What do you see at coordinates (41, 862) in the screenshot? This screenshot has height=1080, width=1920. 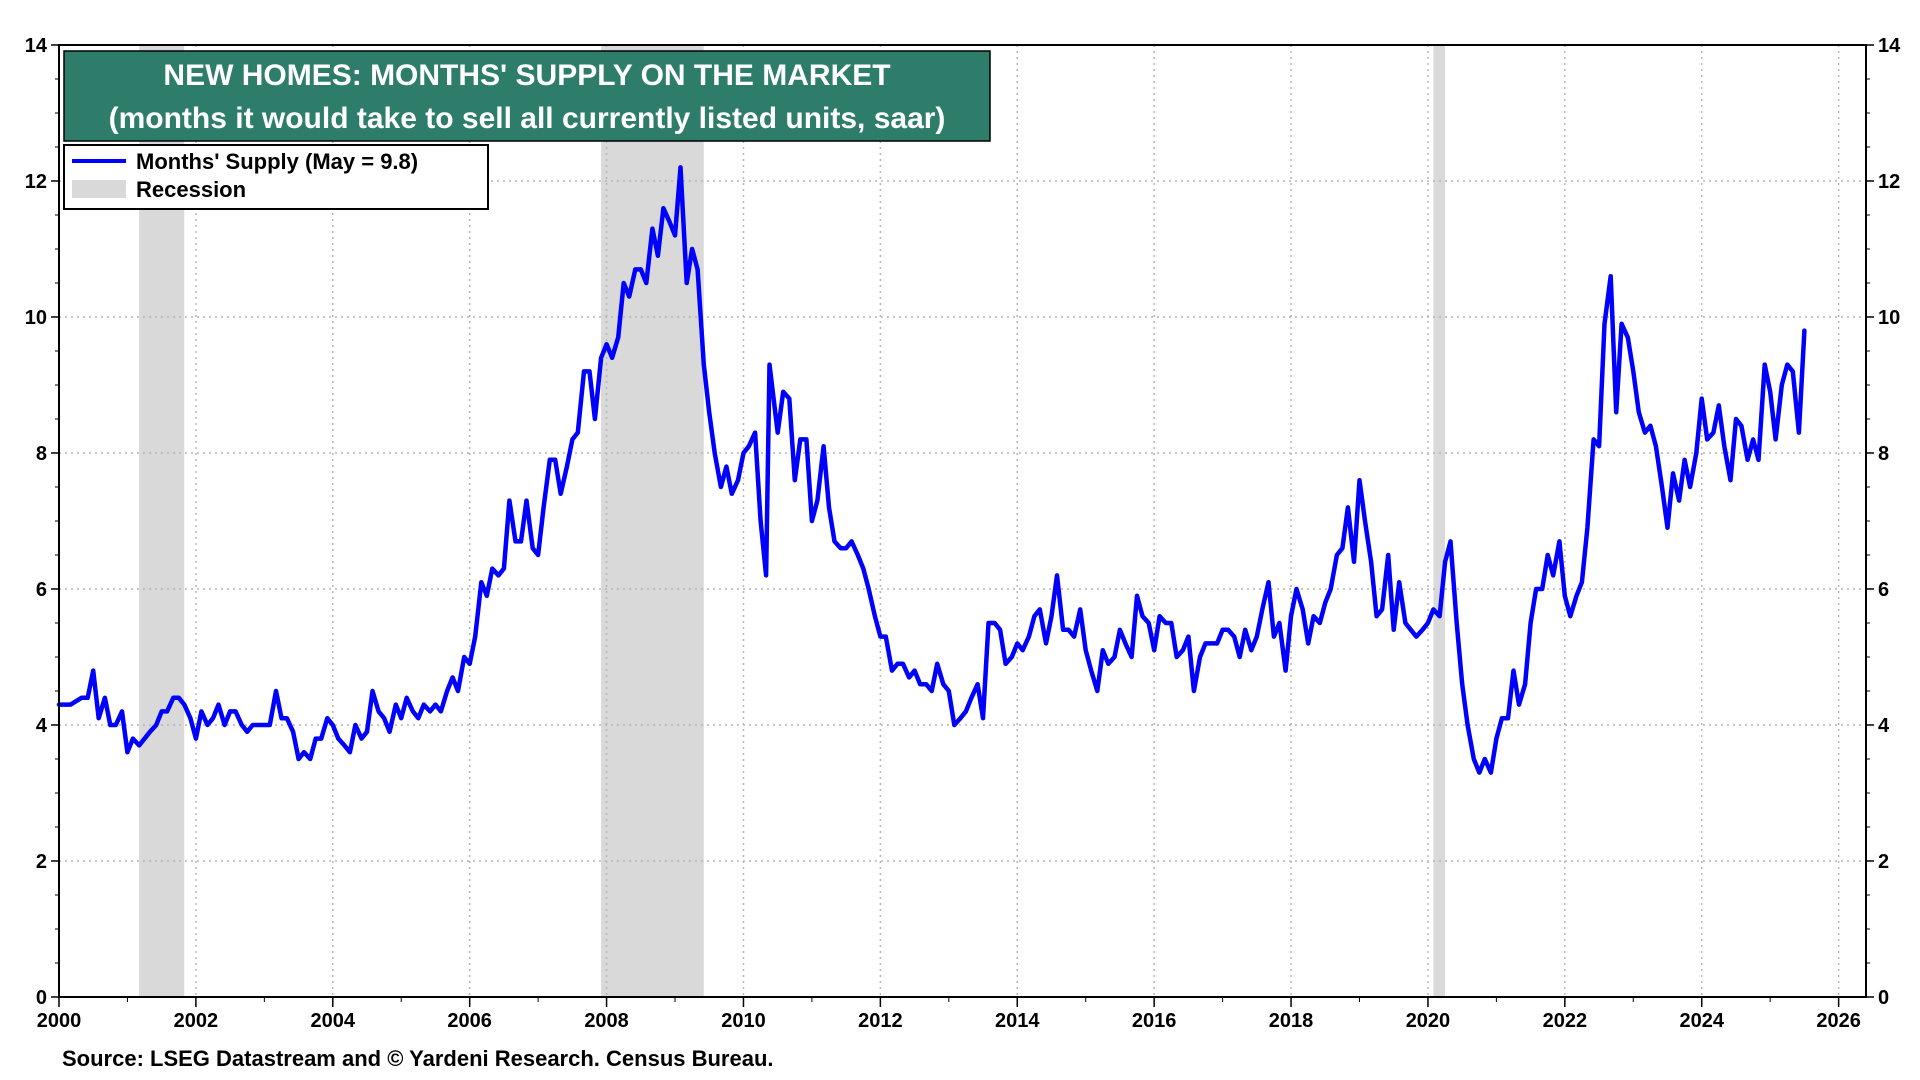 I see `y-tick-label-left: 2` at bounding box center [41, 862].